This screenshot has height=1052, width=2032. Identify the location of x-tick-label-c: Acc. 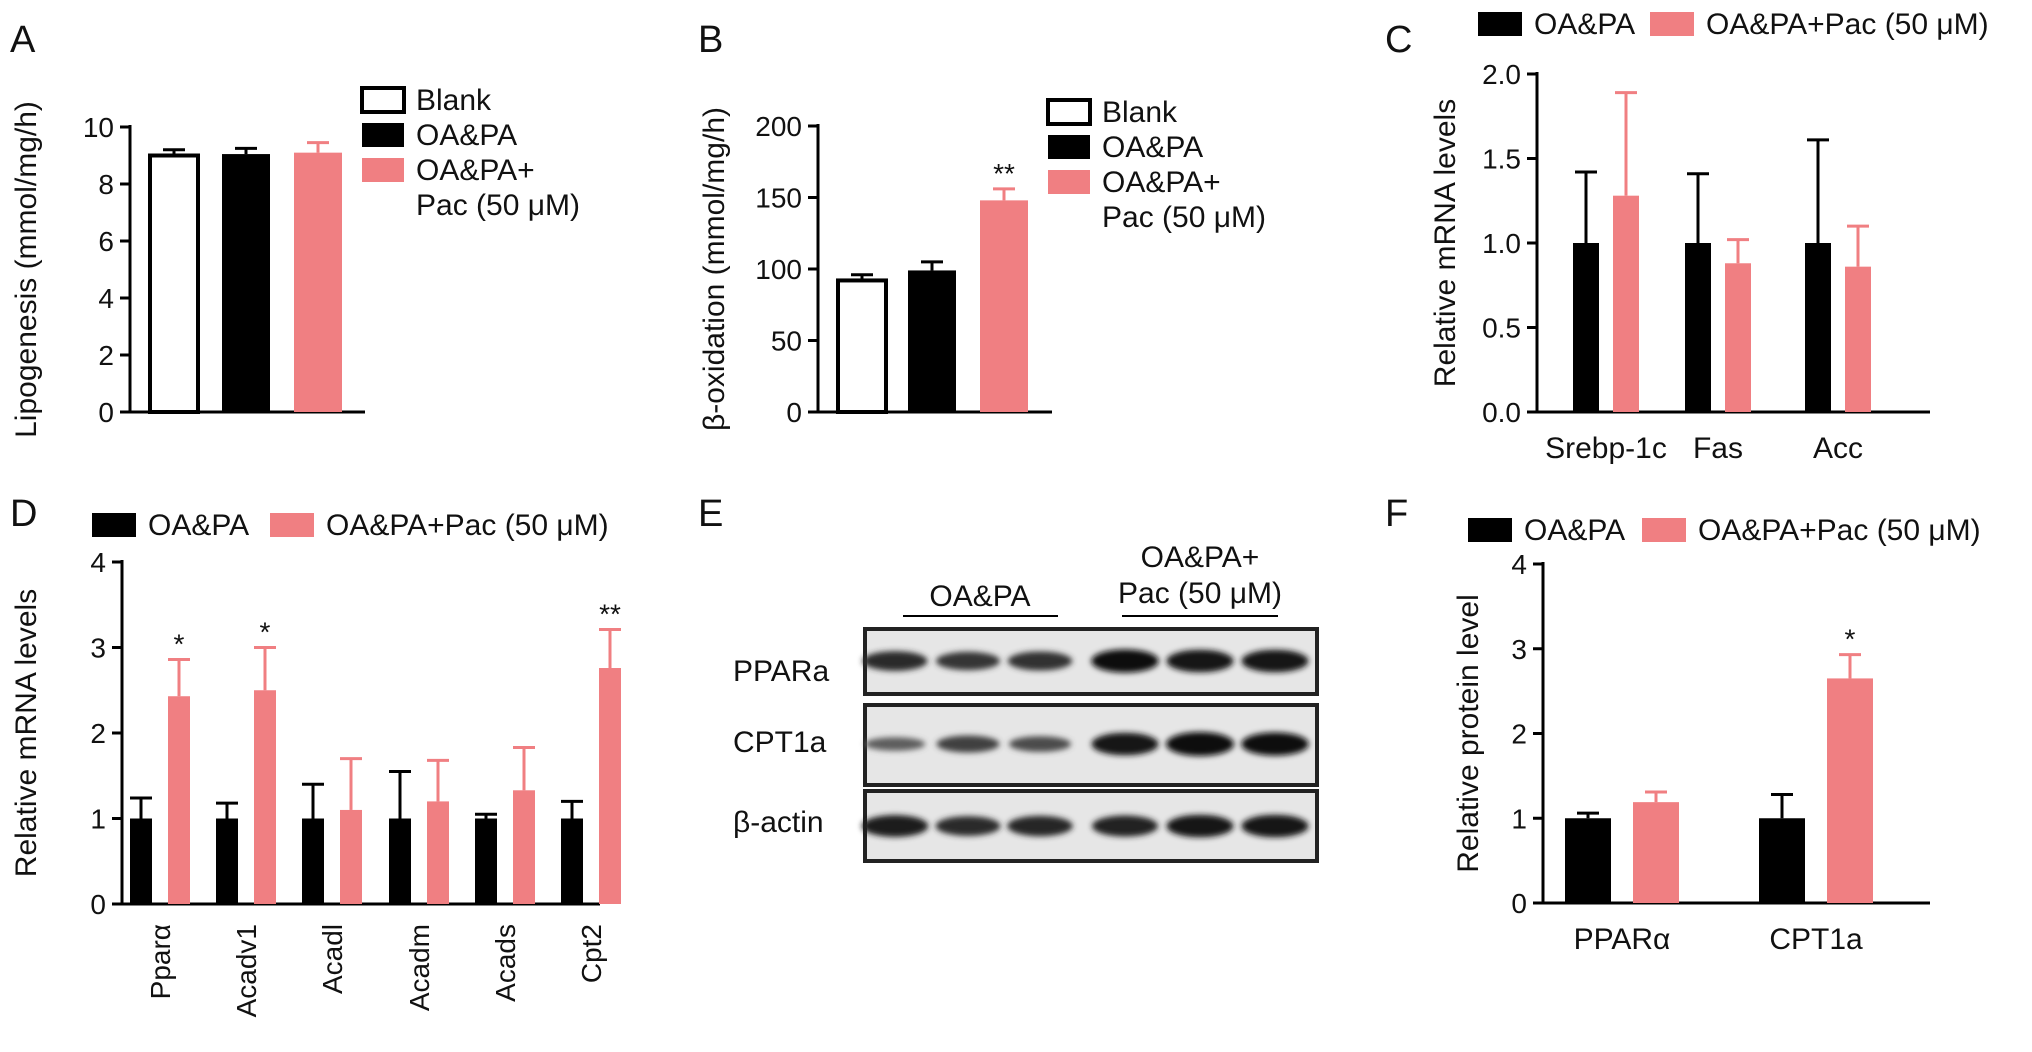
(1838, 448).